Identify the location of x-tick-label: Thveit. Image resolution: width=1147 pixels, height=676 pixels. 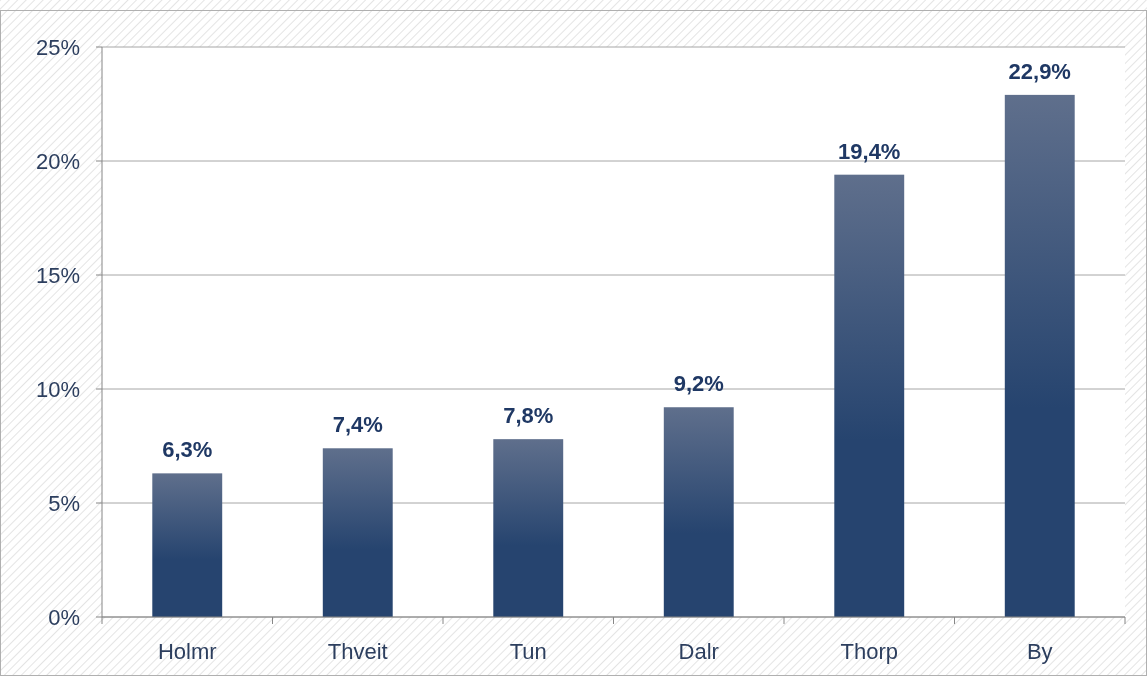
(357, 651).